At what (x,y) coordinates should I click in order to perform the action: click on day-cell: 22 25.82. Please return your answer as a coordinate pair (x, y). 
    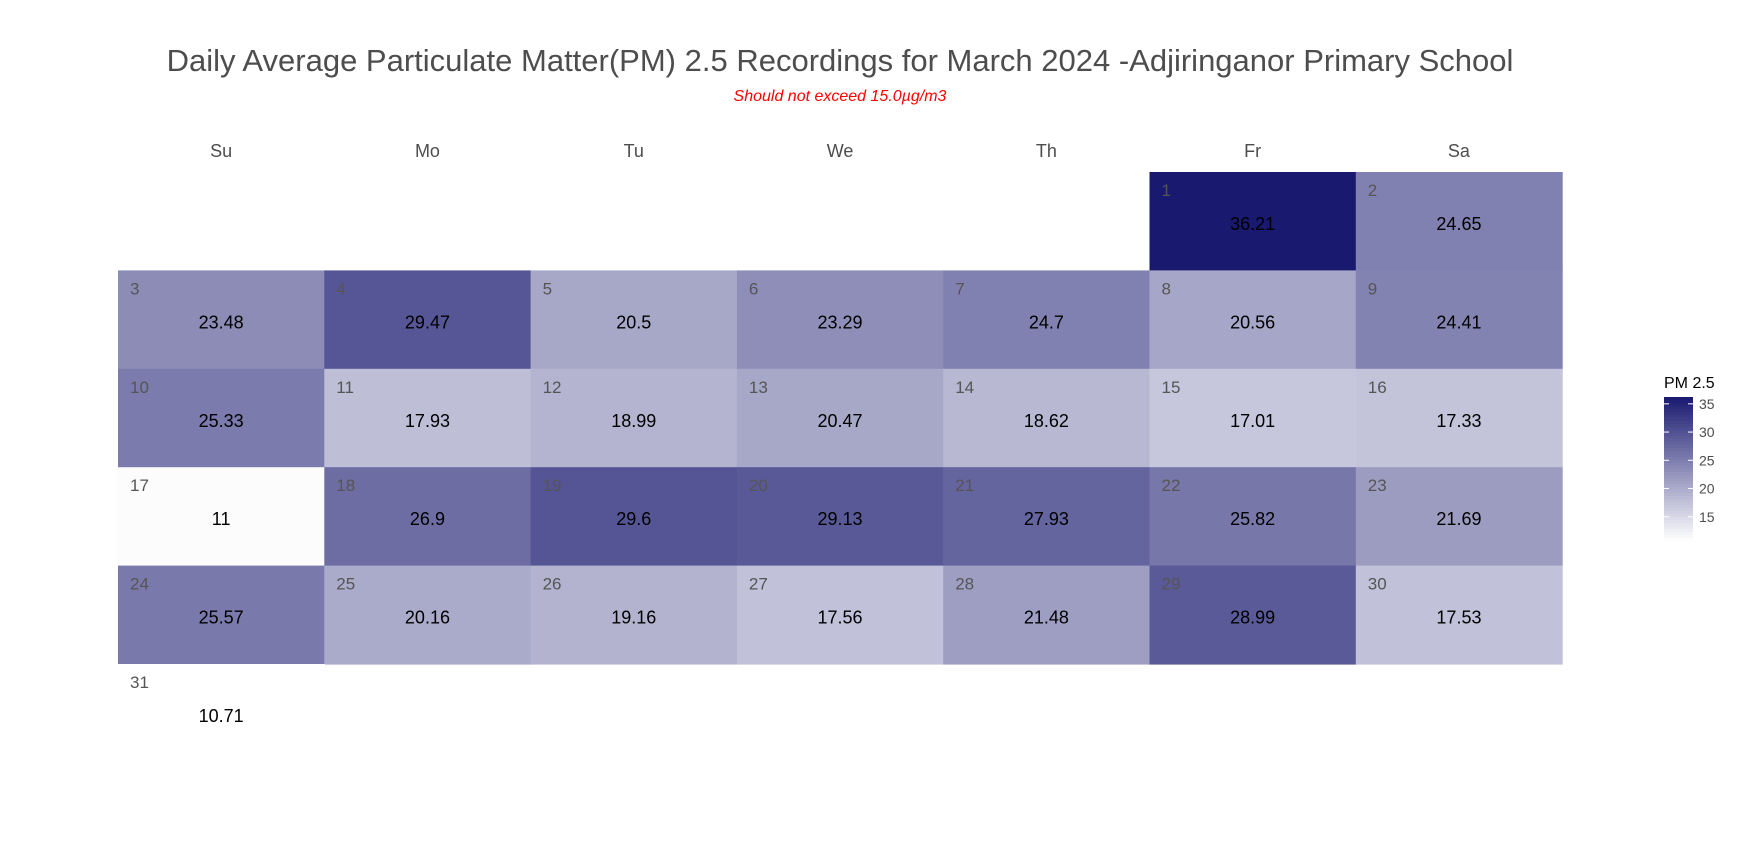
    Looking at the image, I should click on (1253, 517).